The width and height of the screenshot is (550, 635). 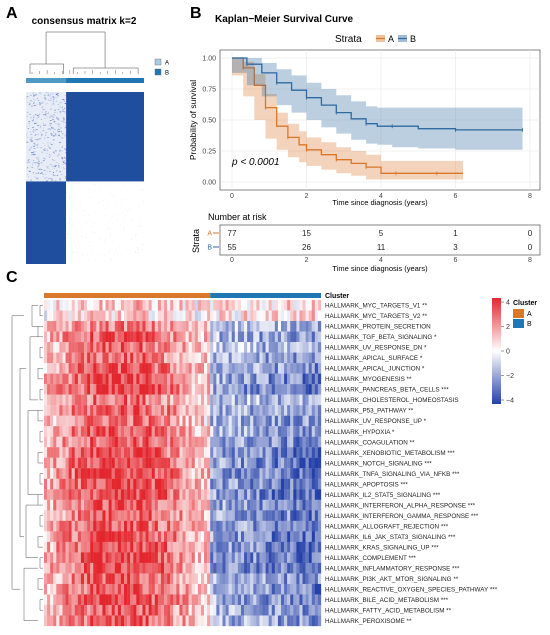 I want to click on risk-table-cell: 5, so click(x=381, y=233).